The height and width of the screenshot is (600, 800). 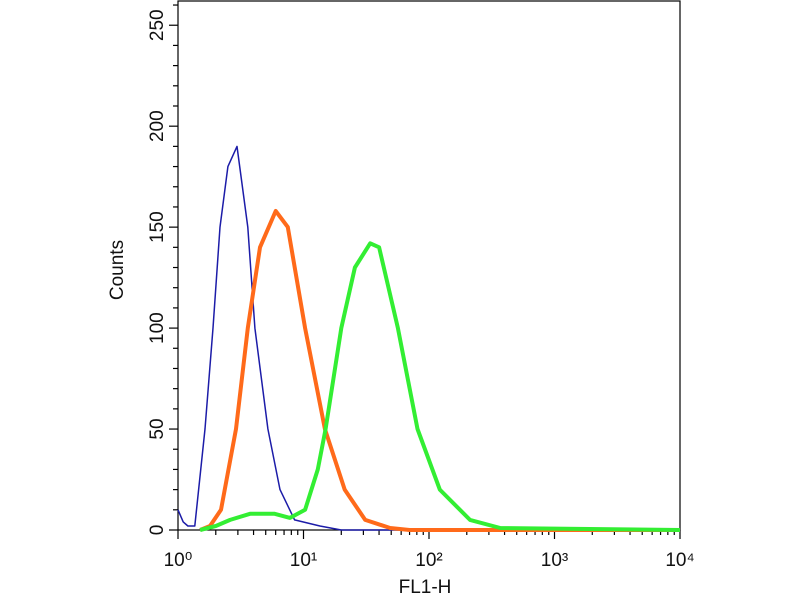 What do you see at coordinates (178, 560) in the screenshot?
I see `x-tick-label: 10⁰` at bounding box center [178, 560].